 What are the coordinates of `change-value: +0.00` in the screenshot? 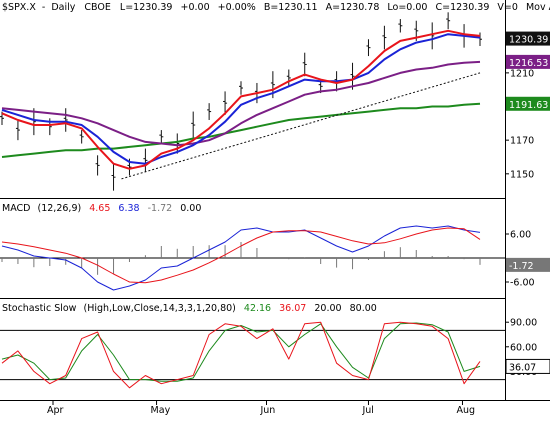 It's located at (195, 7).